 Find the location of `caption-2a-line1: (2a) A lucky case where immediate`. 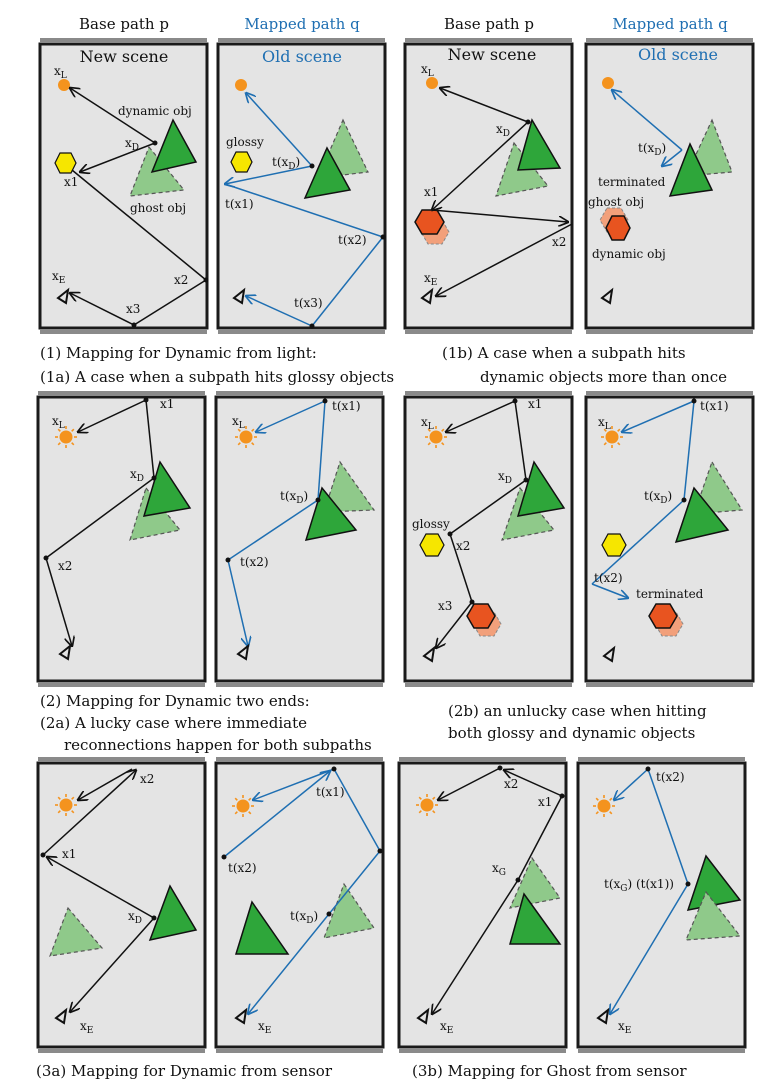

caption-2a-line1: (2a) A lucky case where immediate is located at coordinates (173, 723).